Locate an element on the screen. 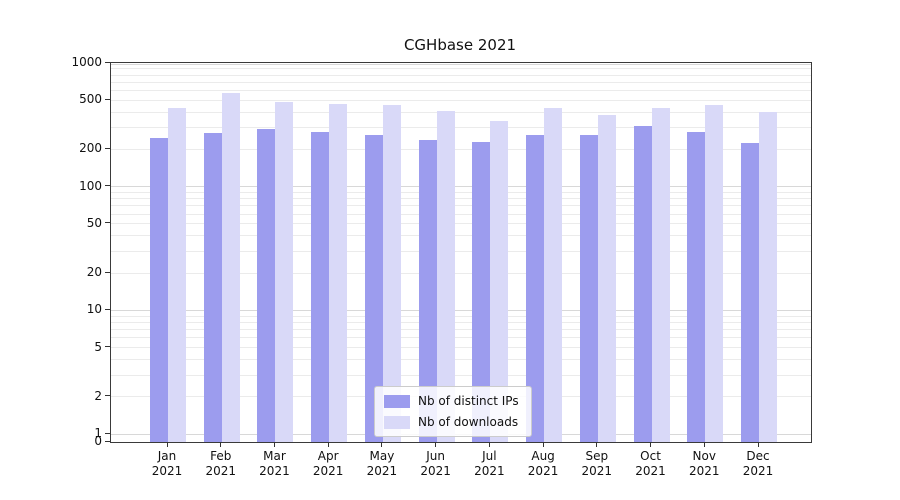 This screenshot has height=500, width=900. x-tick-label: Nov 2021 is located at coordinates (704, 463).